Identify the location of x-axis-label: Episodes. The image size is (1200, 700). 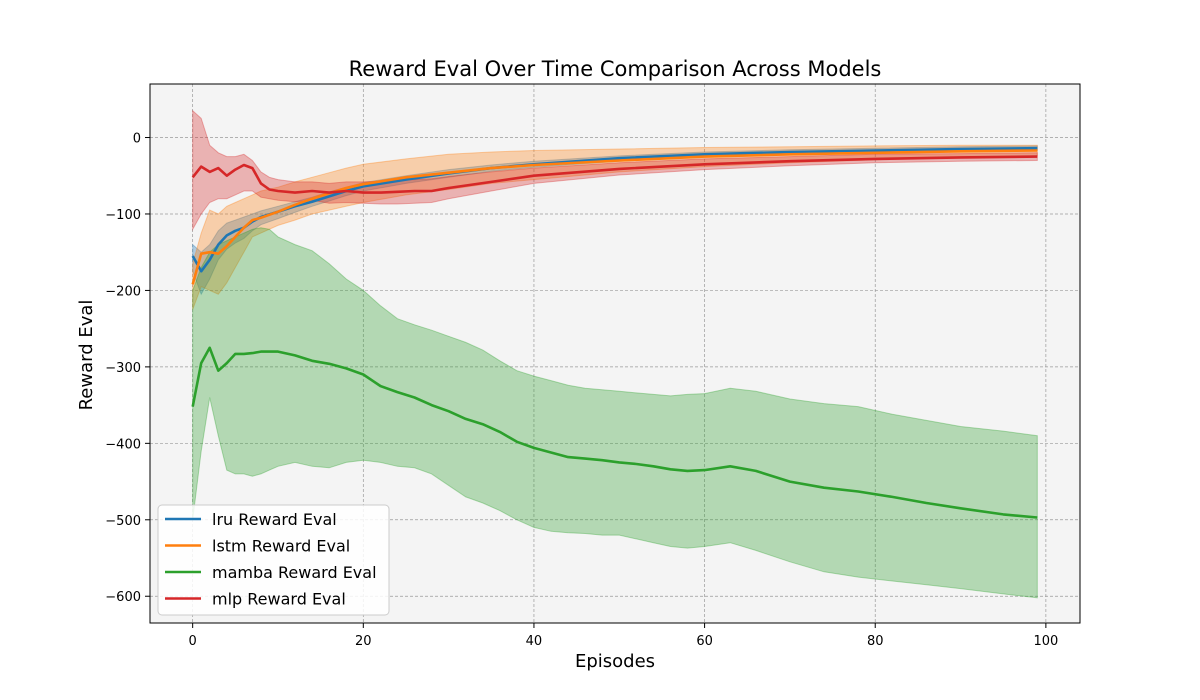
(615, 661).